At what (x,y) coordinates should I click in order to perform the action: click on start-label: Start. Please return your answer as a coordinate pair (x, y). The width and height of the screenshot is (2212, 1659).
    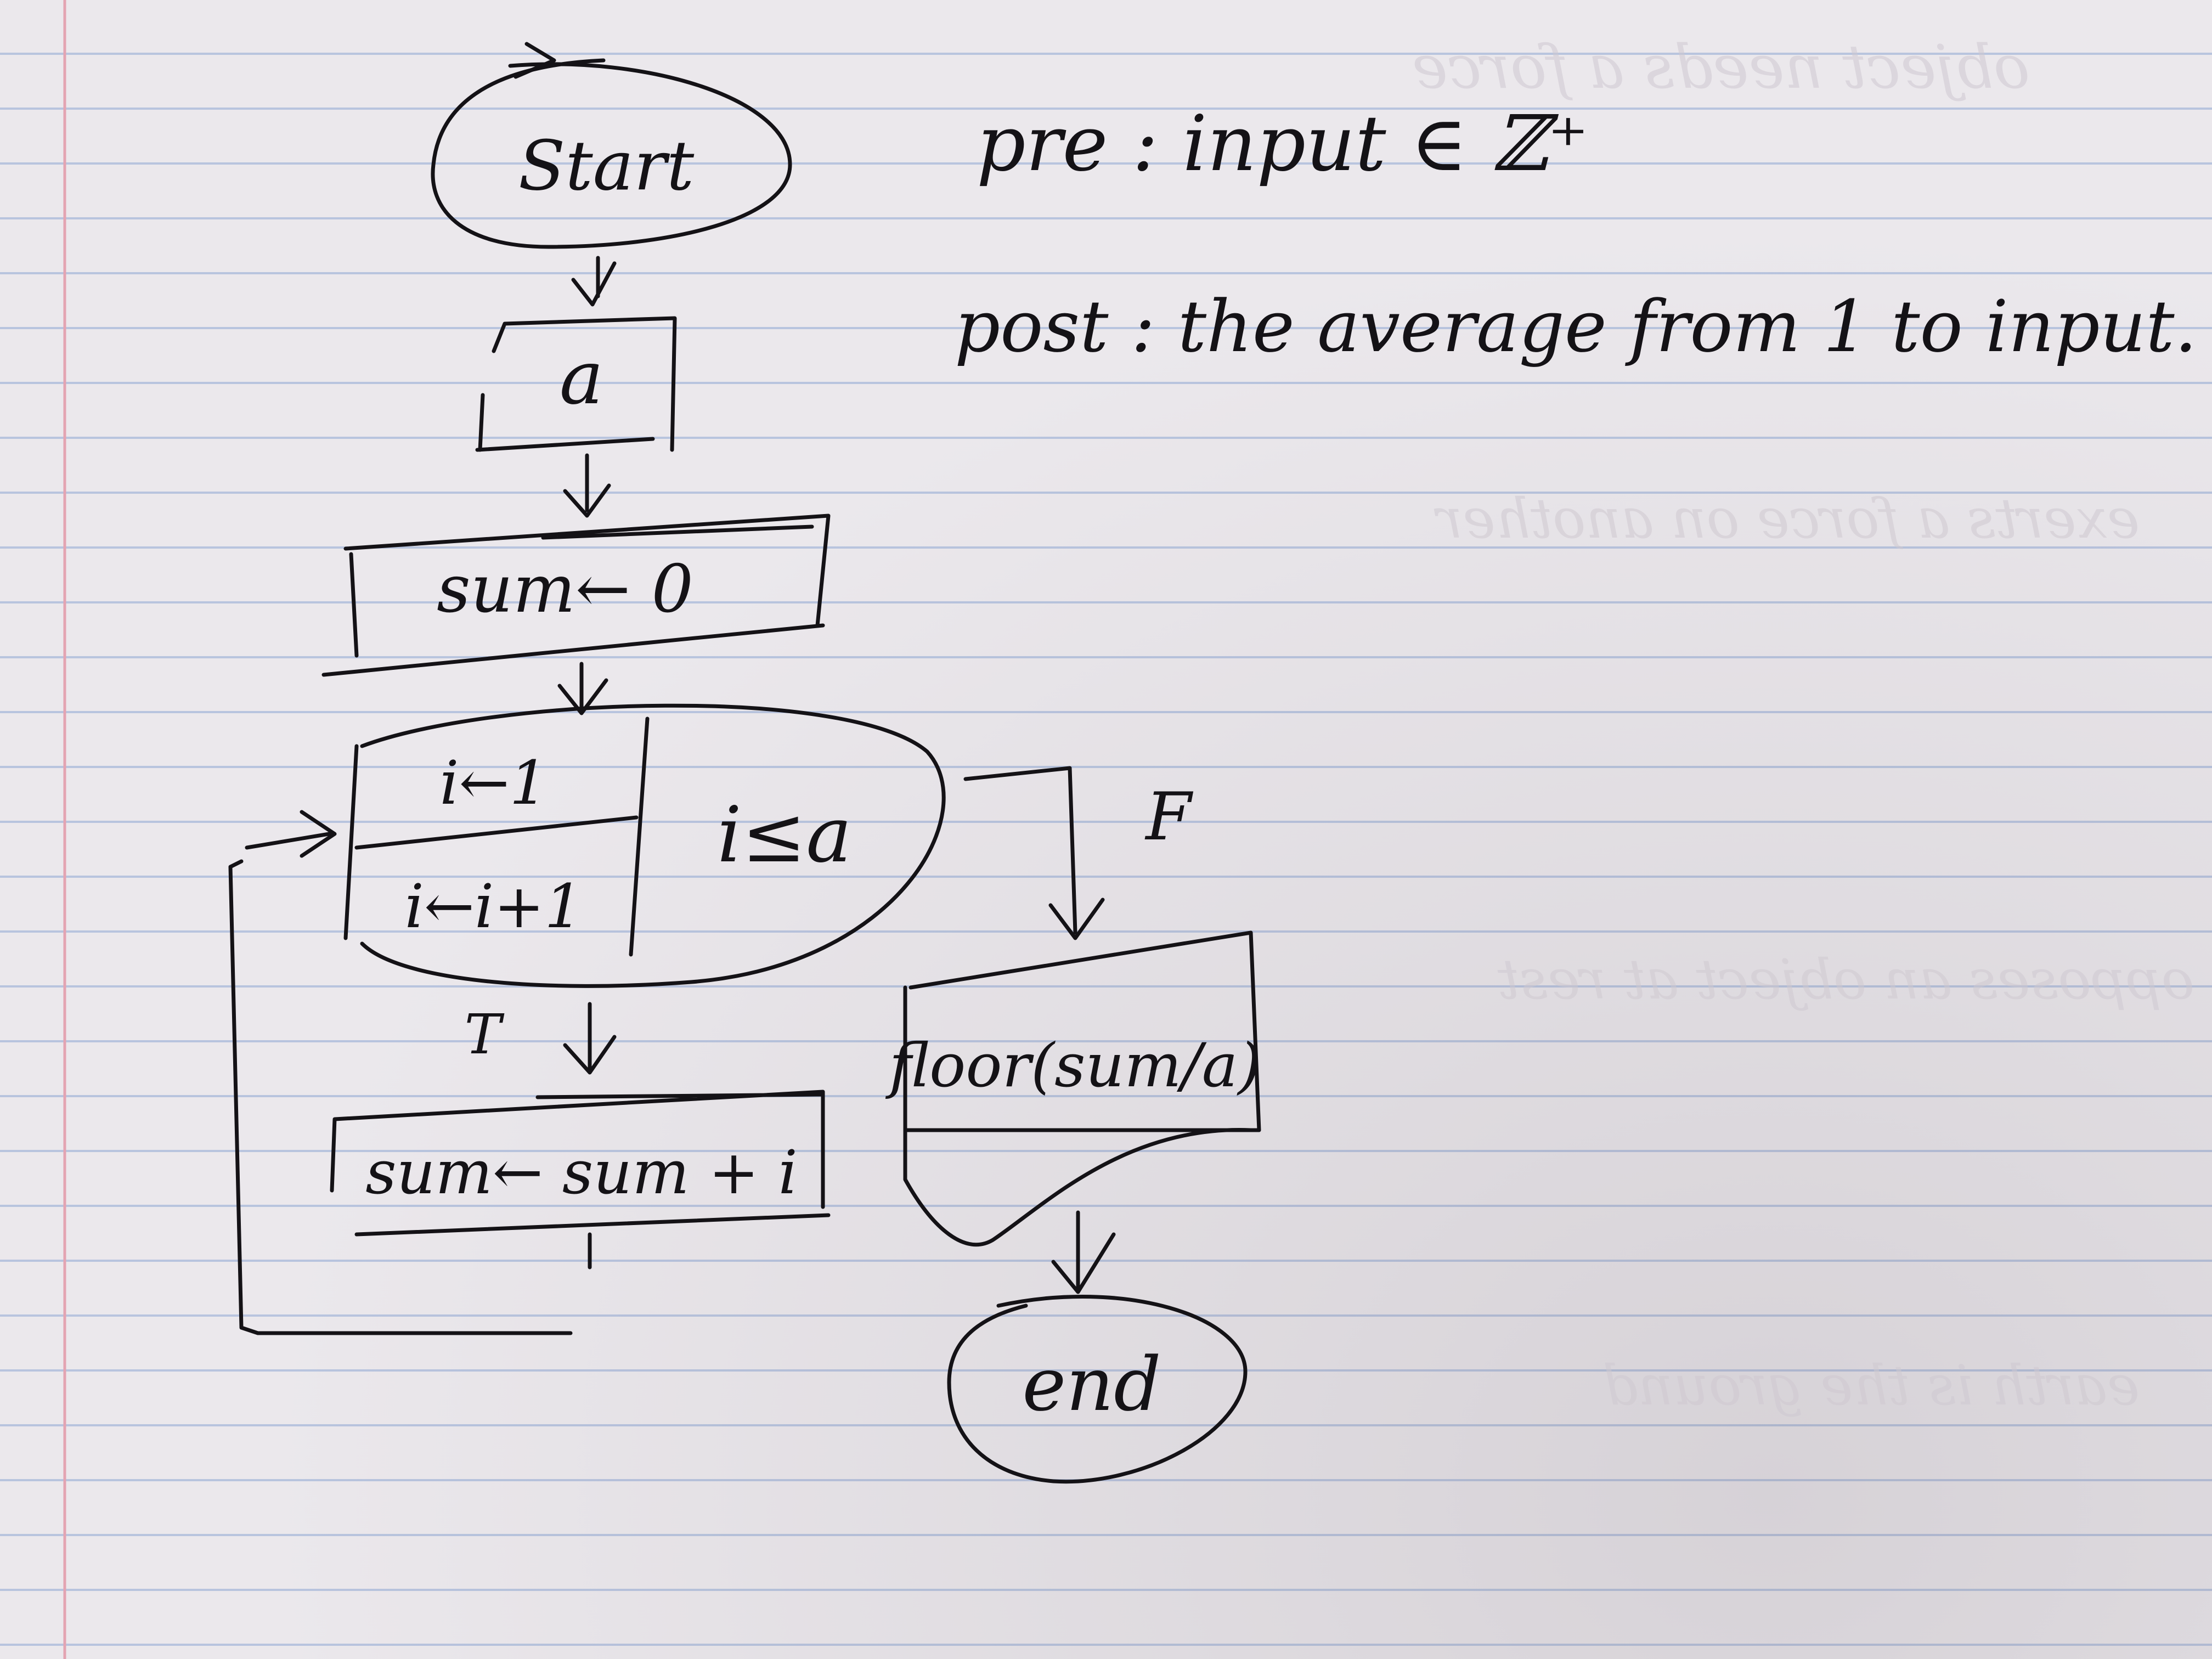
    Looking at the image, I should click on (606, 166).